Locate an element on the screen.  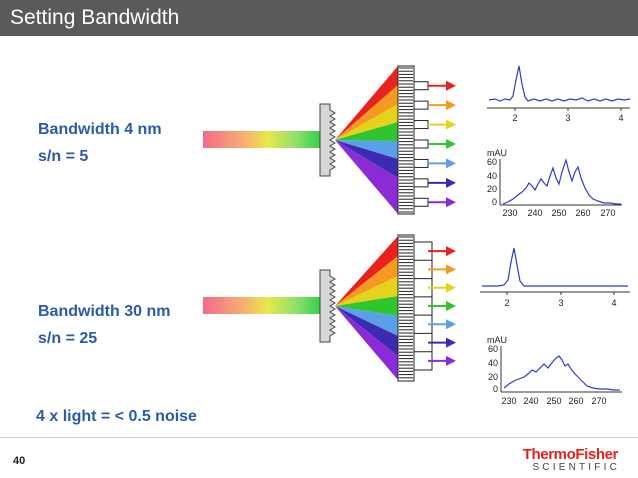
bottom-output-arrows is located at coordinates (434, 306).